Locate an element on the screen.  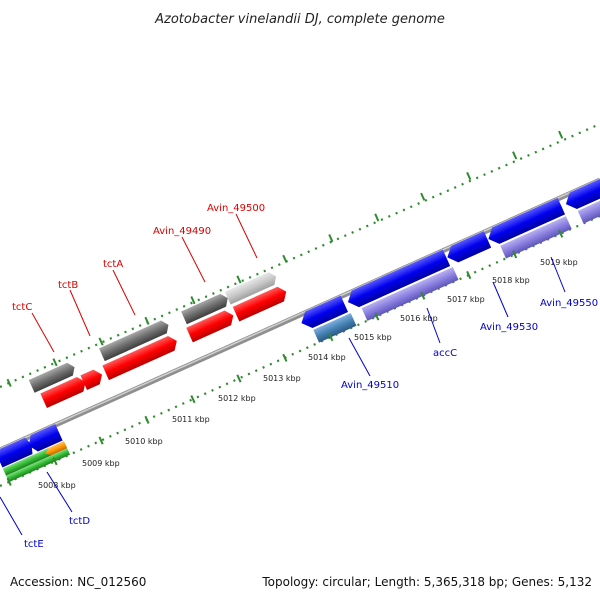
scale-label: 5009 kbp is located at coordinates (101, 463).